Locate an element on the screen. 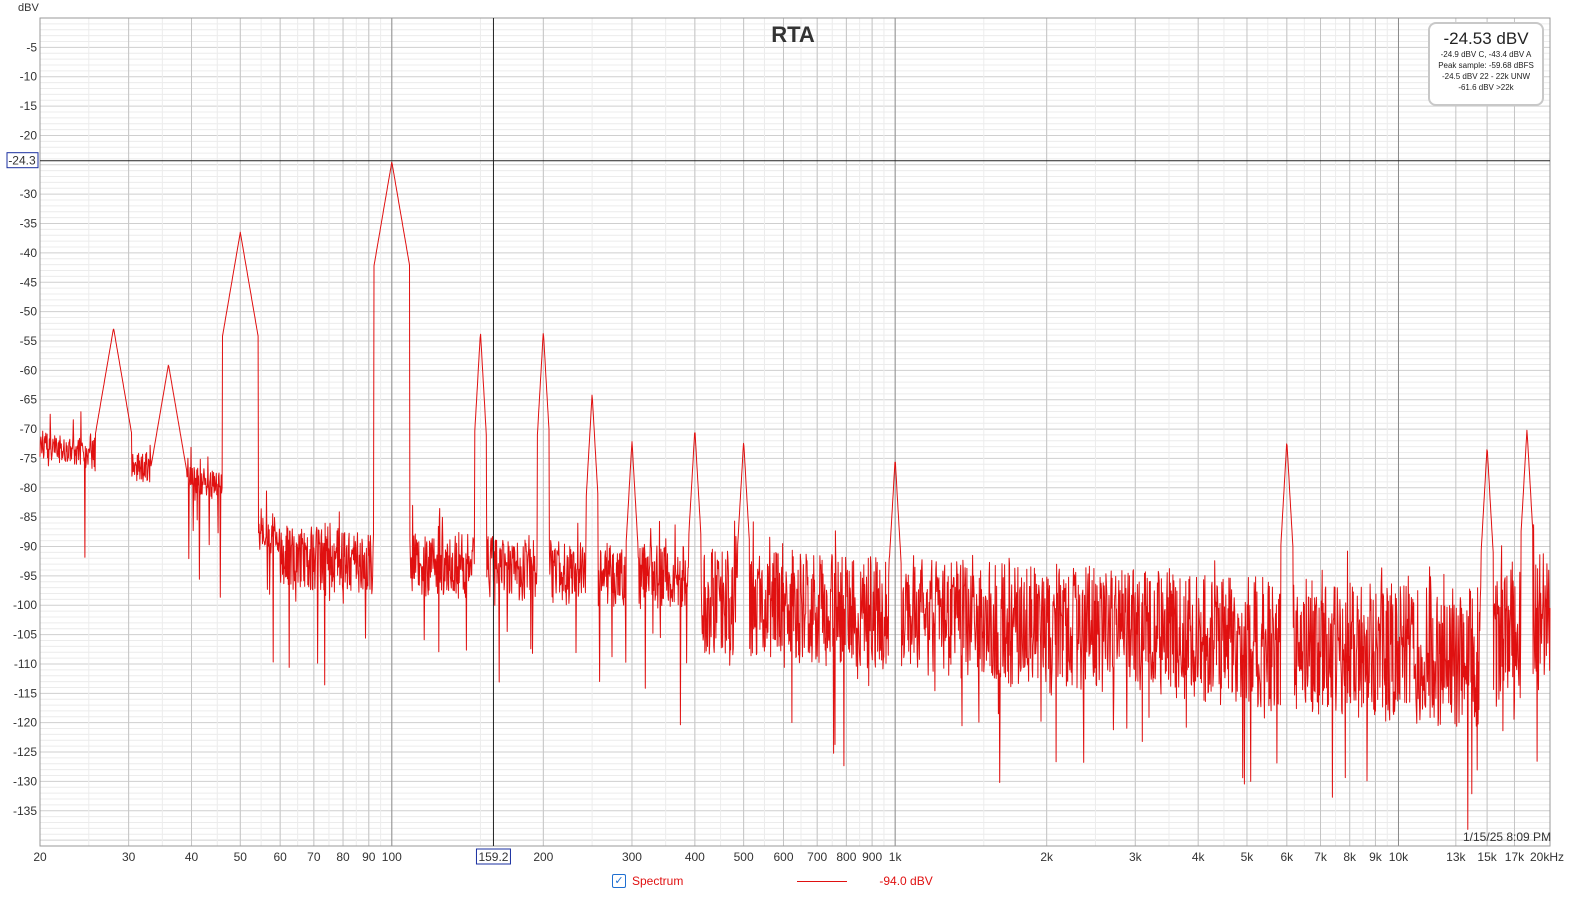 This screenshot has width=1583, height=901. y-tick-label: -40 is located at coordinates (29, 253).